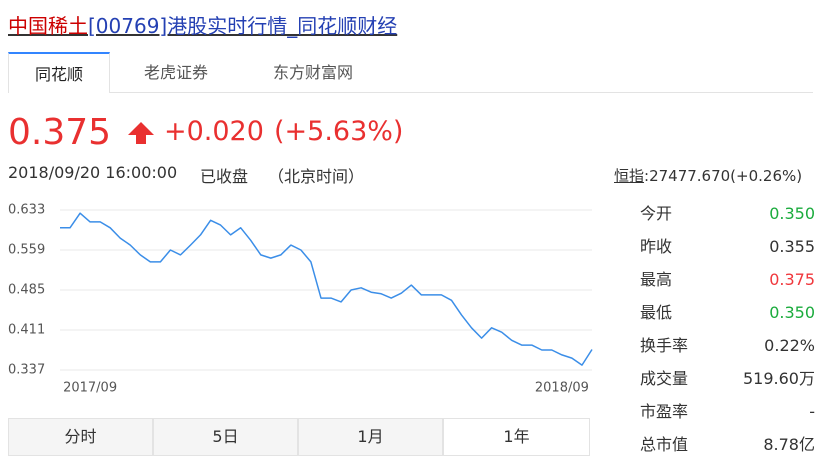 The height and width of the screenshot is (466, 827). I want to click on source-tab: 老虎证券, so click(175, 72).